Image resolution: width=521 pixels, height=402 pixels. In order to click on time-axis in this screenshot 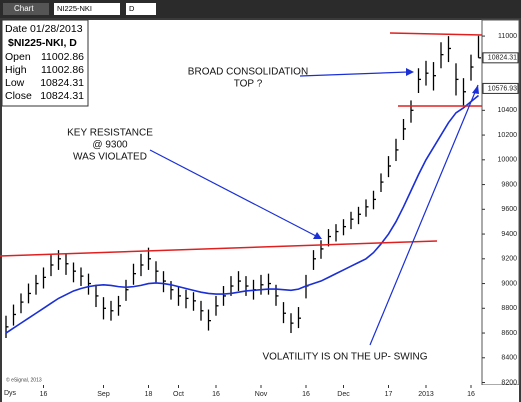, I will do `click(260, 393)`.